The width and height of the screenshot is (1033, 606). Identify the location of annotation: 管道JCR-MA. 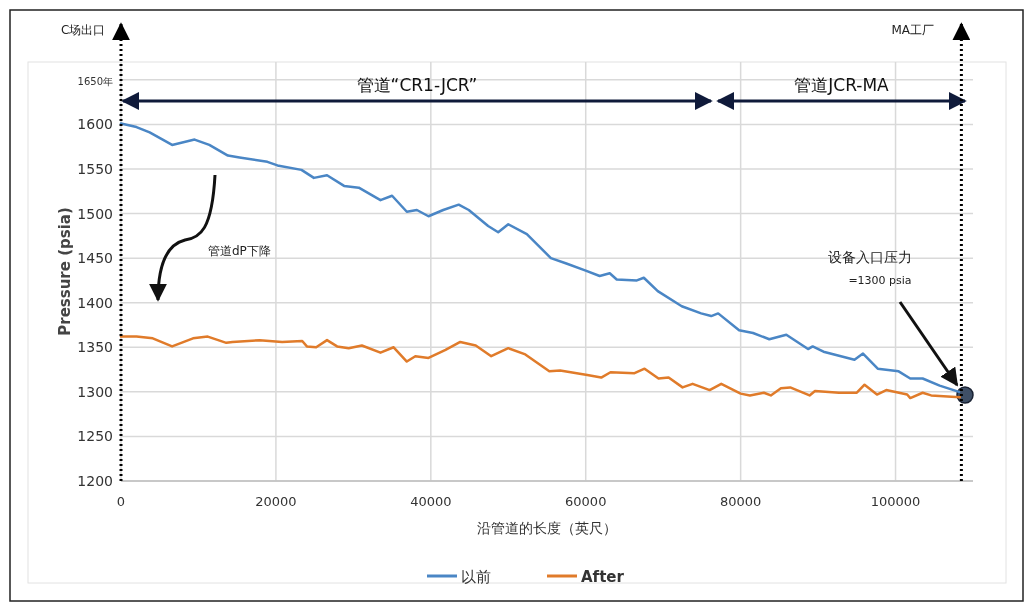
(842, 85).